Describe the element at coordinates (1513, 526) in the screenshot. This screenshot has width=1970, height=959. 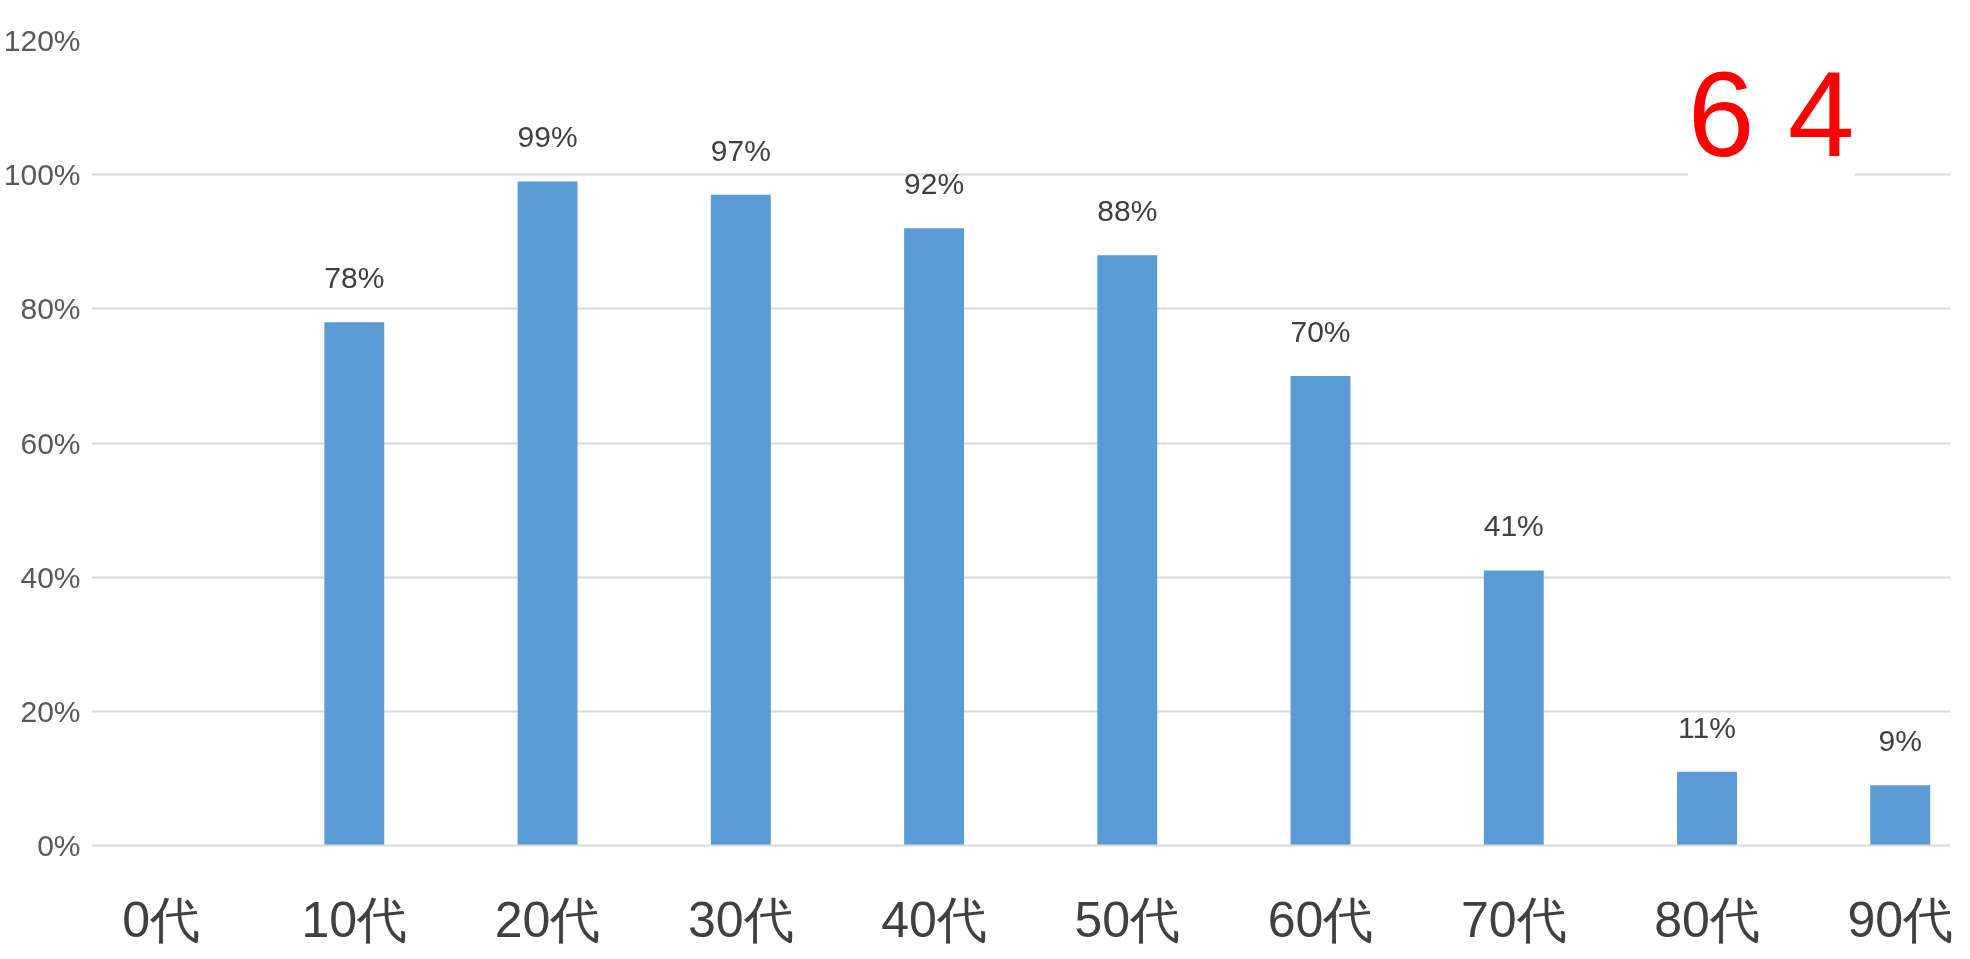
I see `data-label: 41%` at that location.